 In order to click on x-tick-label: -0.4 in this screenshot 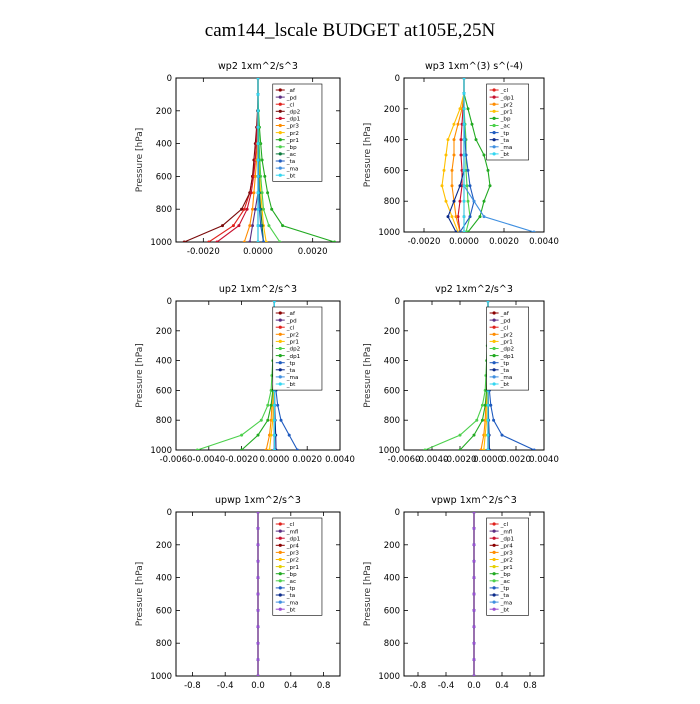, I will do `click(225, 686)`.